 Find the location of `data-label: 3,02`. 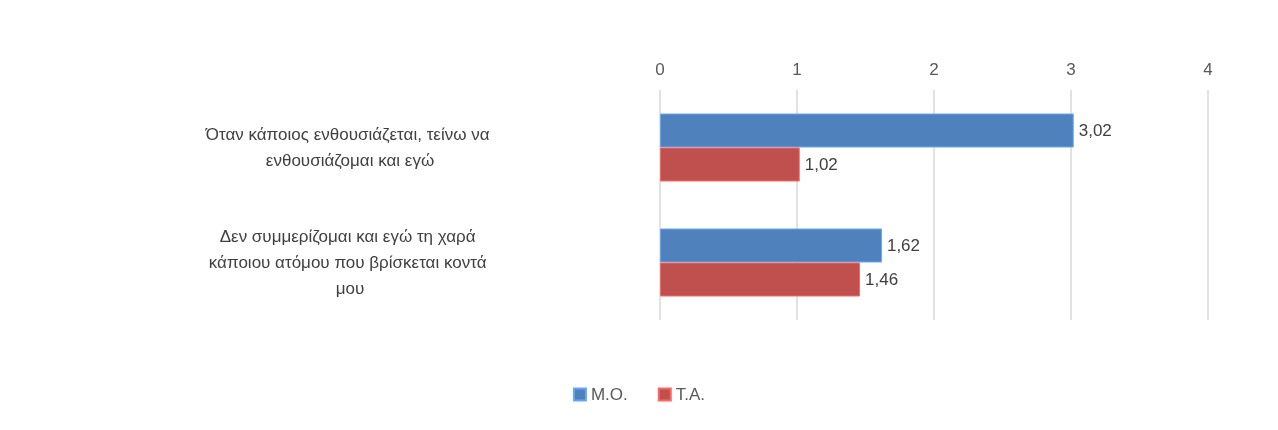

data-label: 3,02 is located at coordinates (1095, 130).